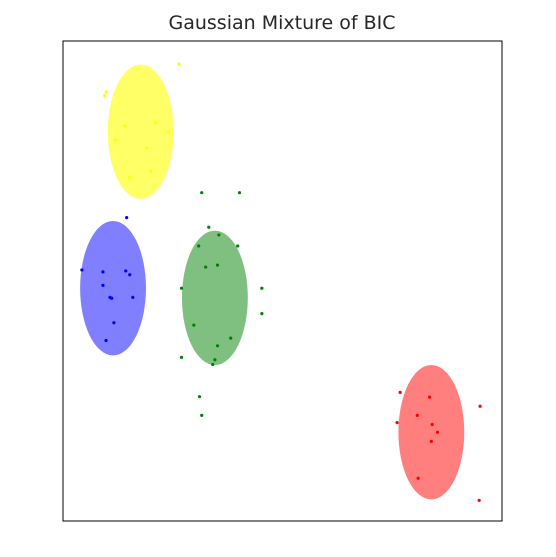 The width and height of the screenshot is (556, 557). What do you see at coordinates (431, 432) in the screenshot?
I see `cluster-3-ellipse` at bounding box center [431, 432].